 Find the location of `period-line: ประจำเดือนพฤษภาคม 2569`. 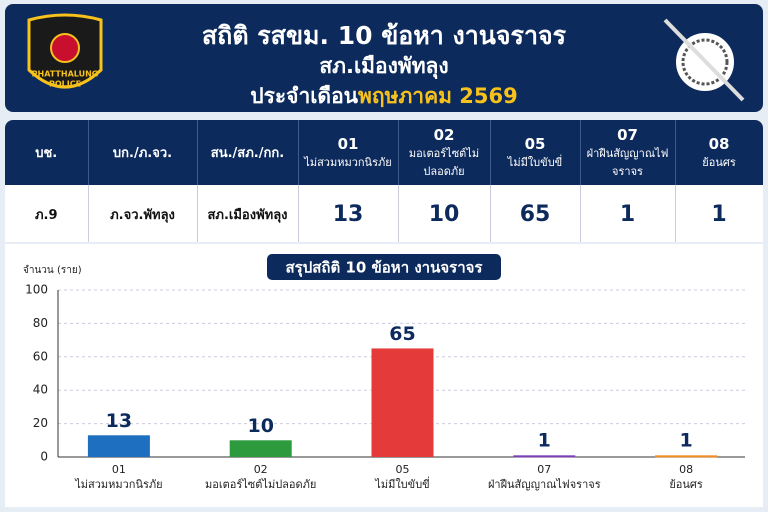

period-line: ประจำเดือนพฤษภาคม 2569 is located at coordinates (384, 96).